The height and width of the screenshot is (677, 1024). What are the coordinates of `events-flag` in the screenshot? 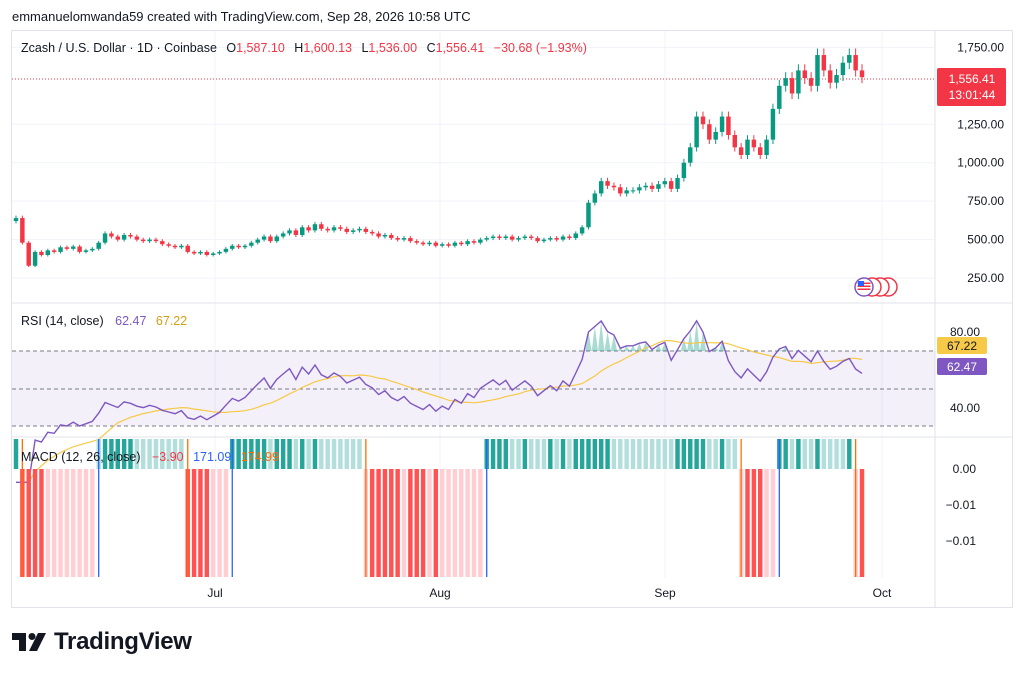 It's located at (876, 287).